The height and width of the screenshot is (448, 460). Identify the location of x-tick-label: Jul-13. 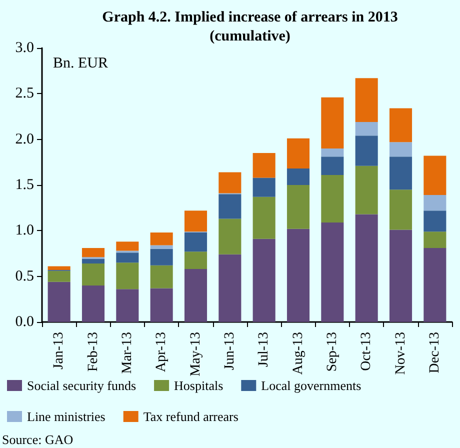
(264, 349).